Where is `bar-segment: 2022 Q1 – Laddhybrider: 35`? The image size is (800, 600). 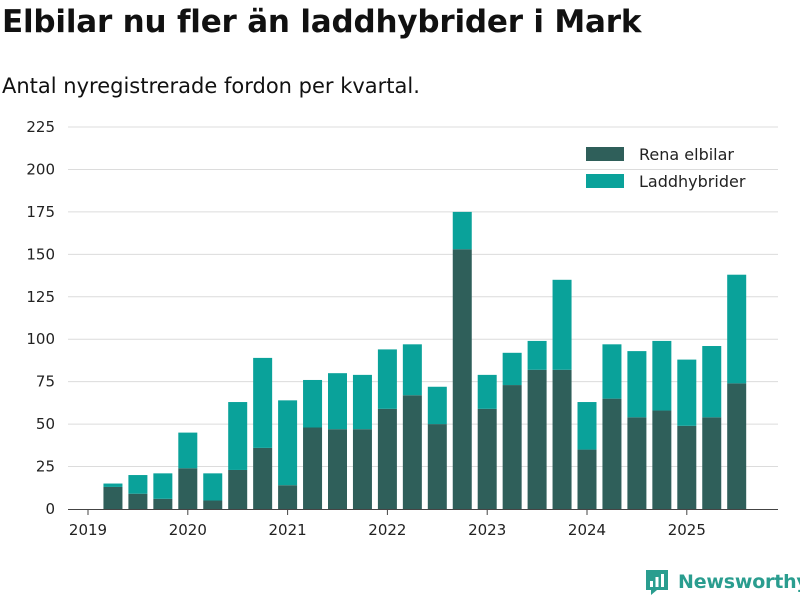 bar-segment: 2022 Q1 – Laddhybrider: 35 is located at coordinates (387, 379).